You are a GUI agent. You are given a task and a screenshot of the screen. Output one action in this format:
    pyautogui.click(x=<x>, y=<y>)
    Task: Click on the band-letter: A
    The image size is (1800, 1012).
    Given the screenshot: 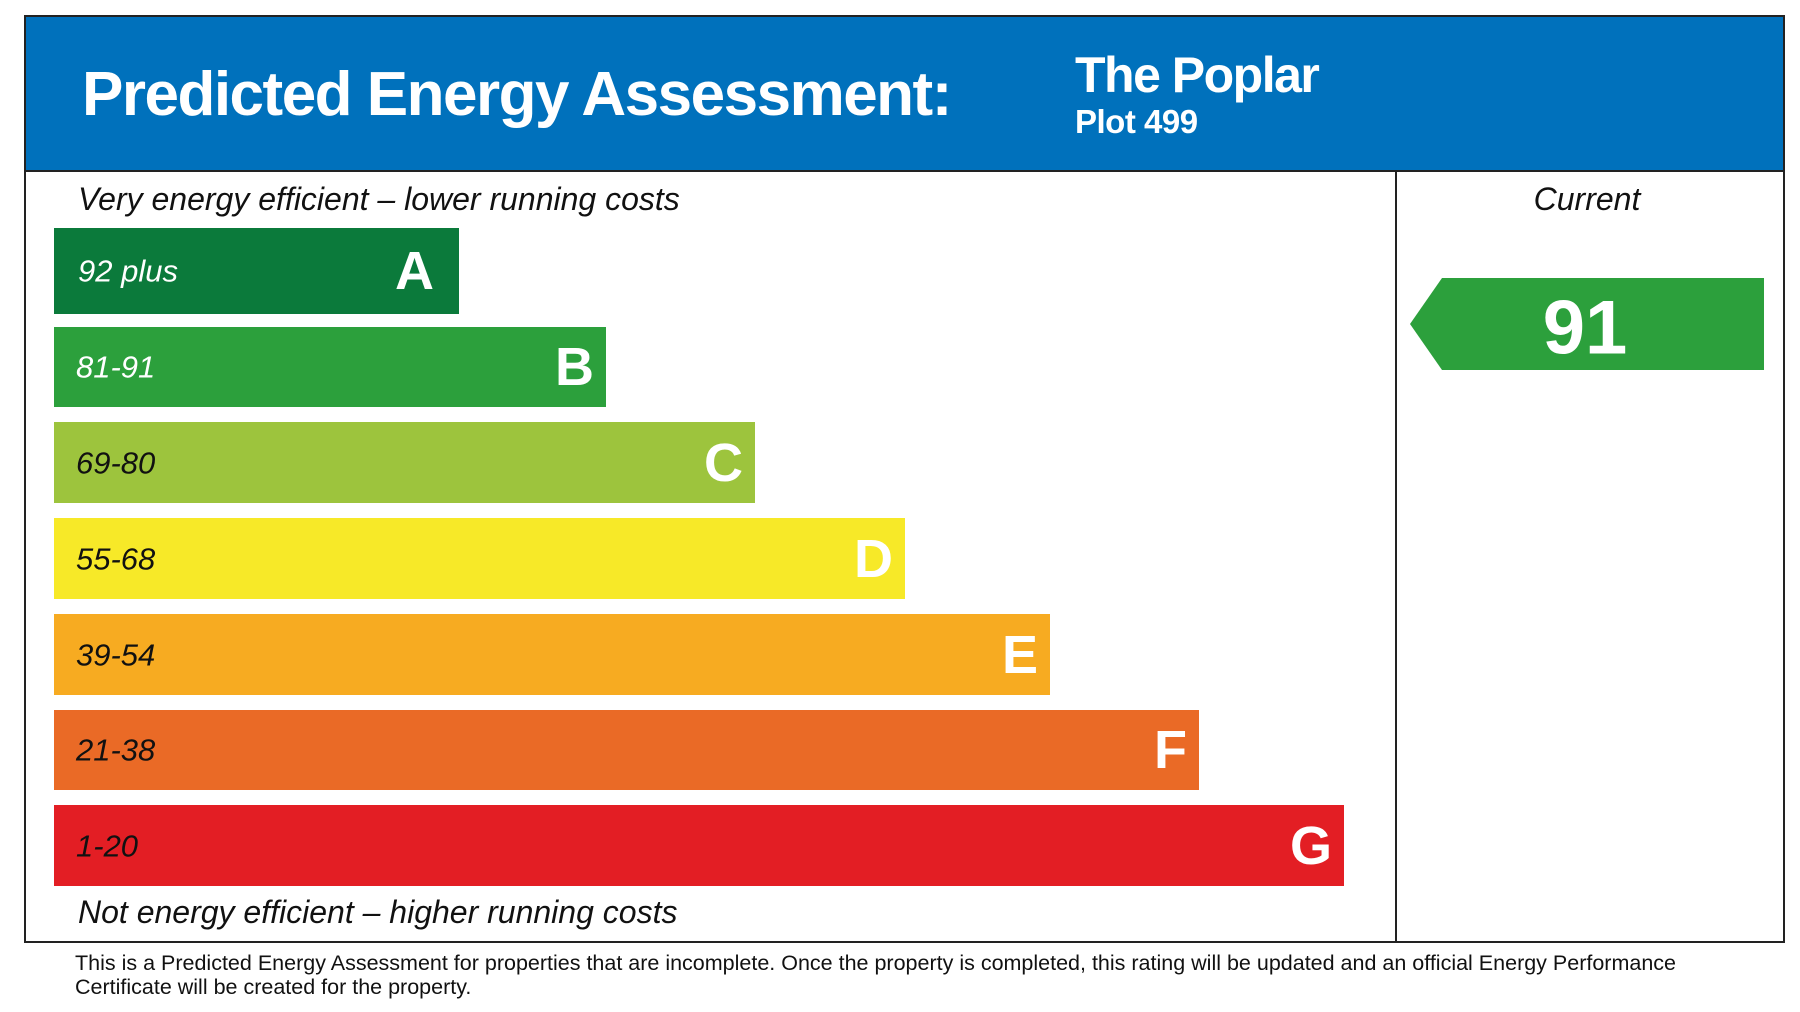 What is the action you would take?
    pyautogui.click(x=414, y=271)
    